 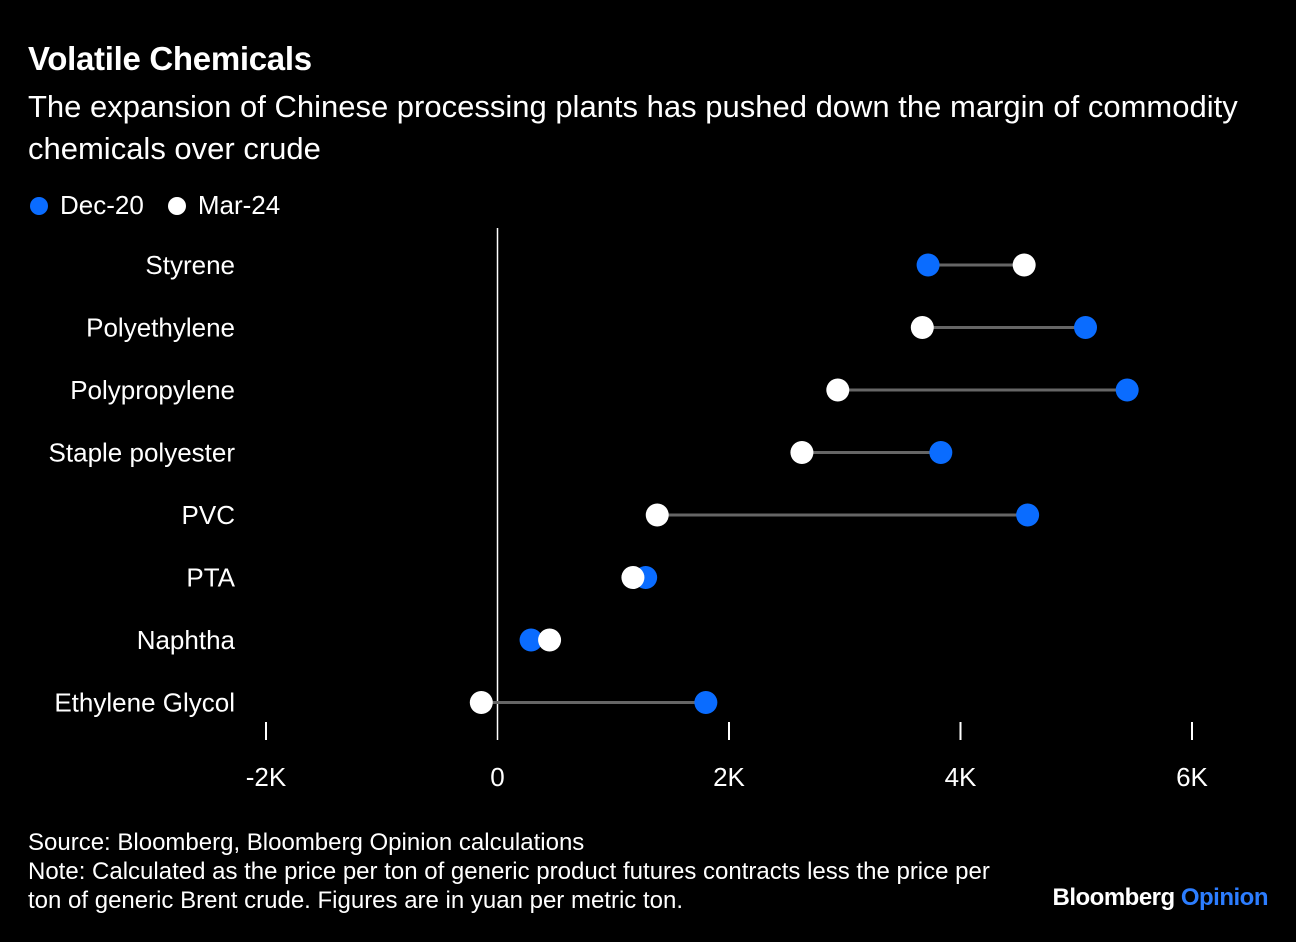 I want to click on legend-dot-mar24-icon, so click(x=176, y=205).